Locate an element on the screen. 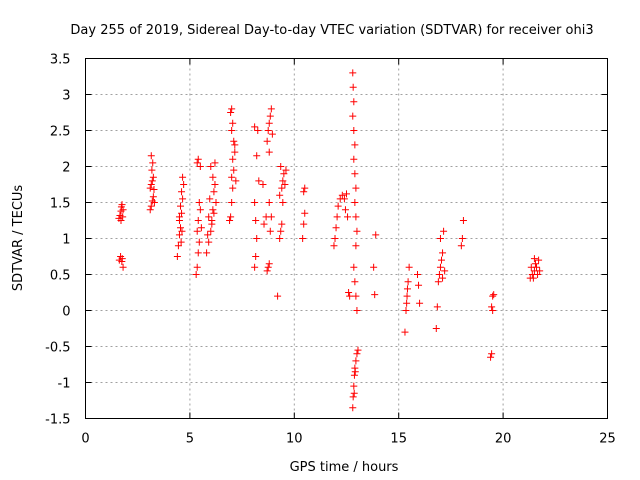  x-tick-label: 5 is located at coordinates (190, 439).